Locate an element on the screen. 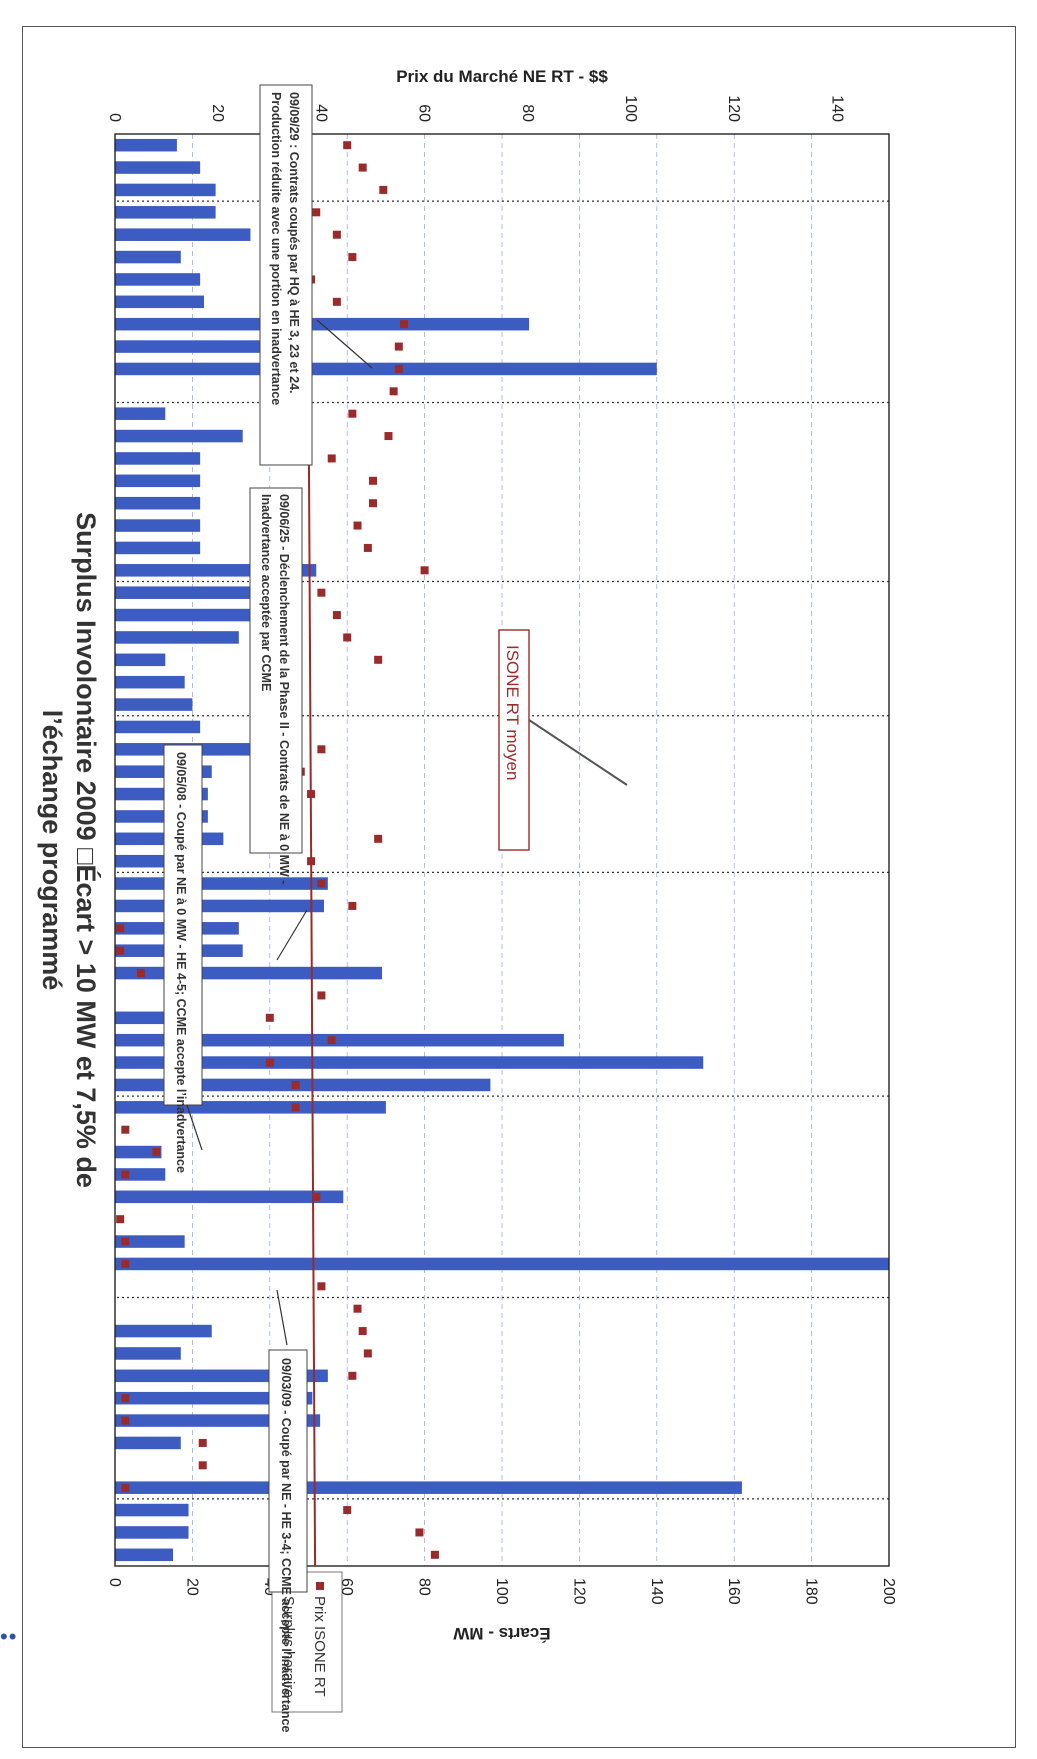  y-right-tick-label: 180 is located at coordinates (811, 1591).